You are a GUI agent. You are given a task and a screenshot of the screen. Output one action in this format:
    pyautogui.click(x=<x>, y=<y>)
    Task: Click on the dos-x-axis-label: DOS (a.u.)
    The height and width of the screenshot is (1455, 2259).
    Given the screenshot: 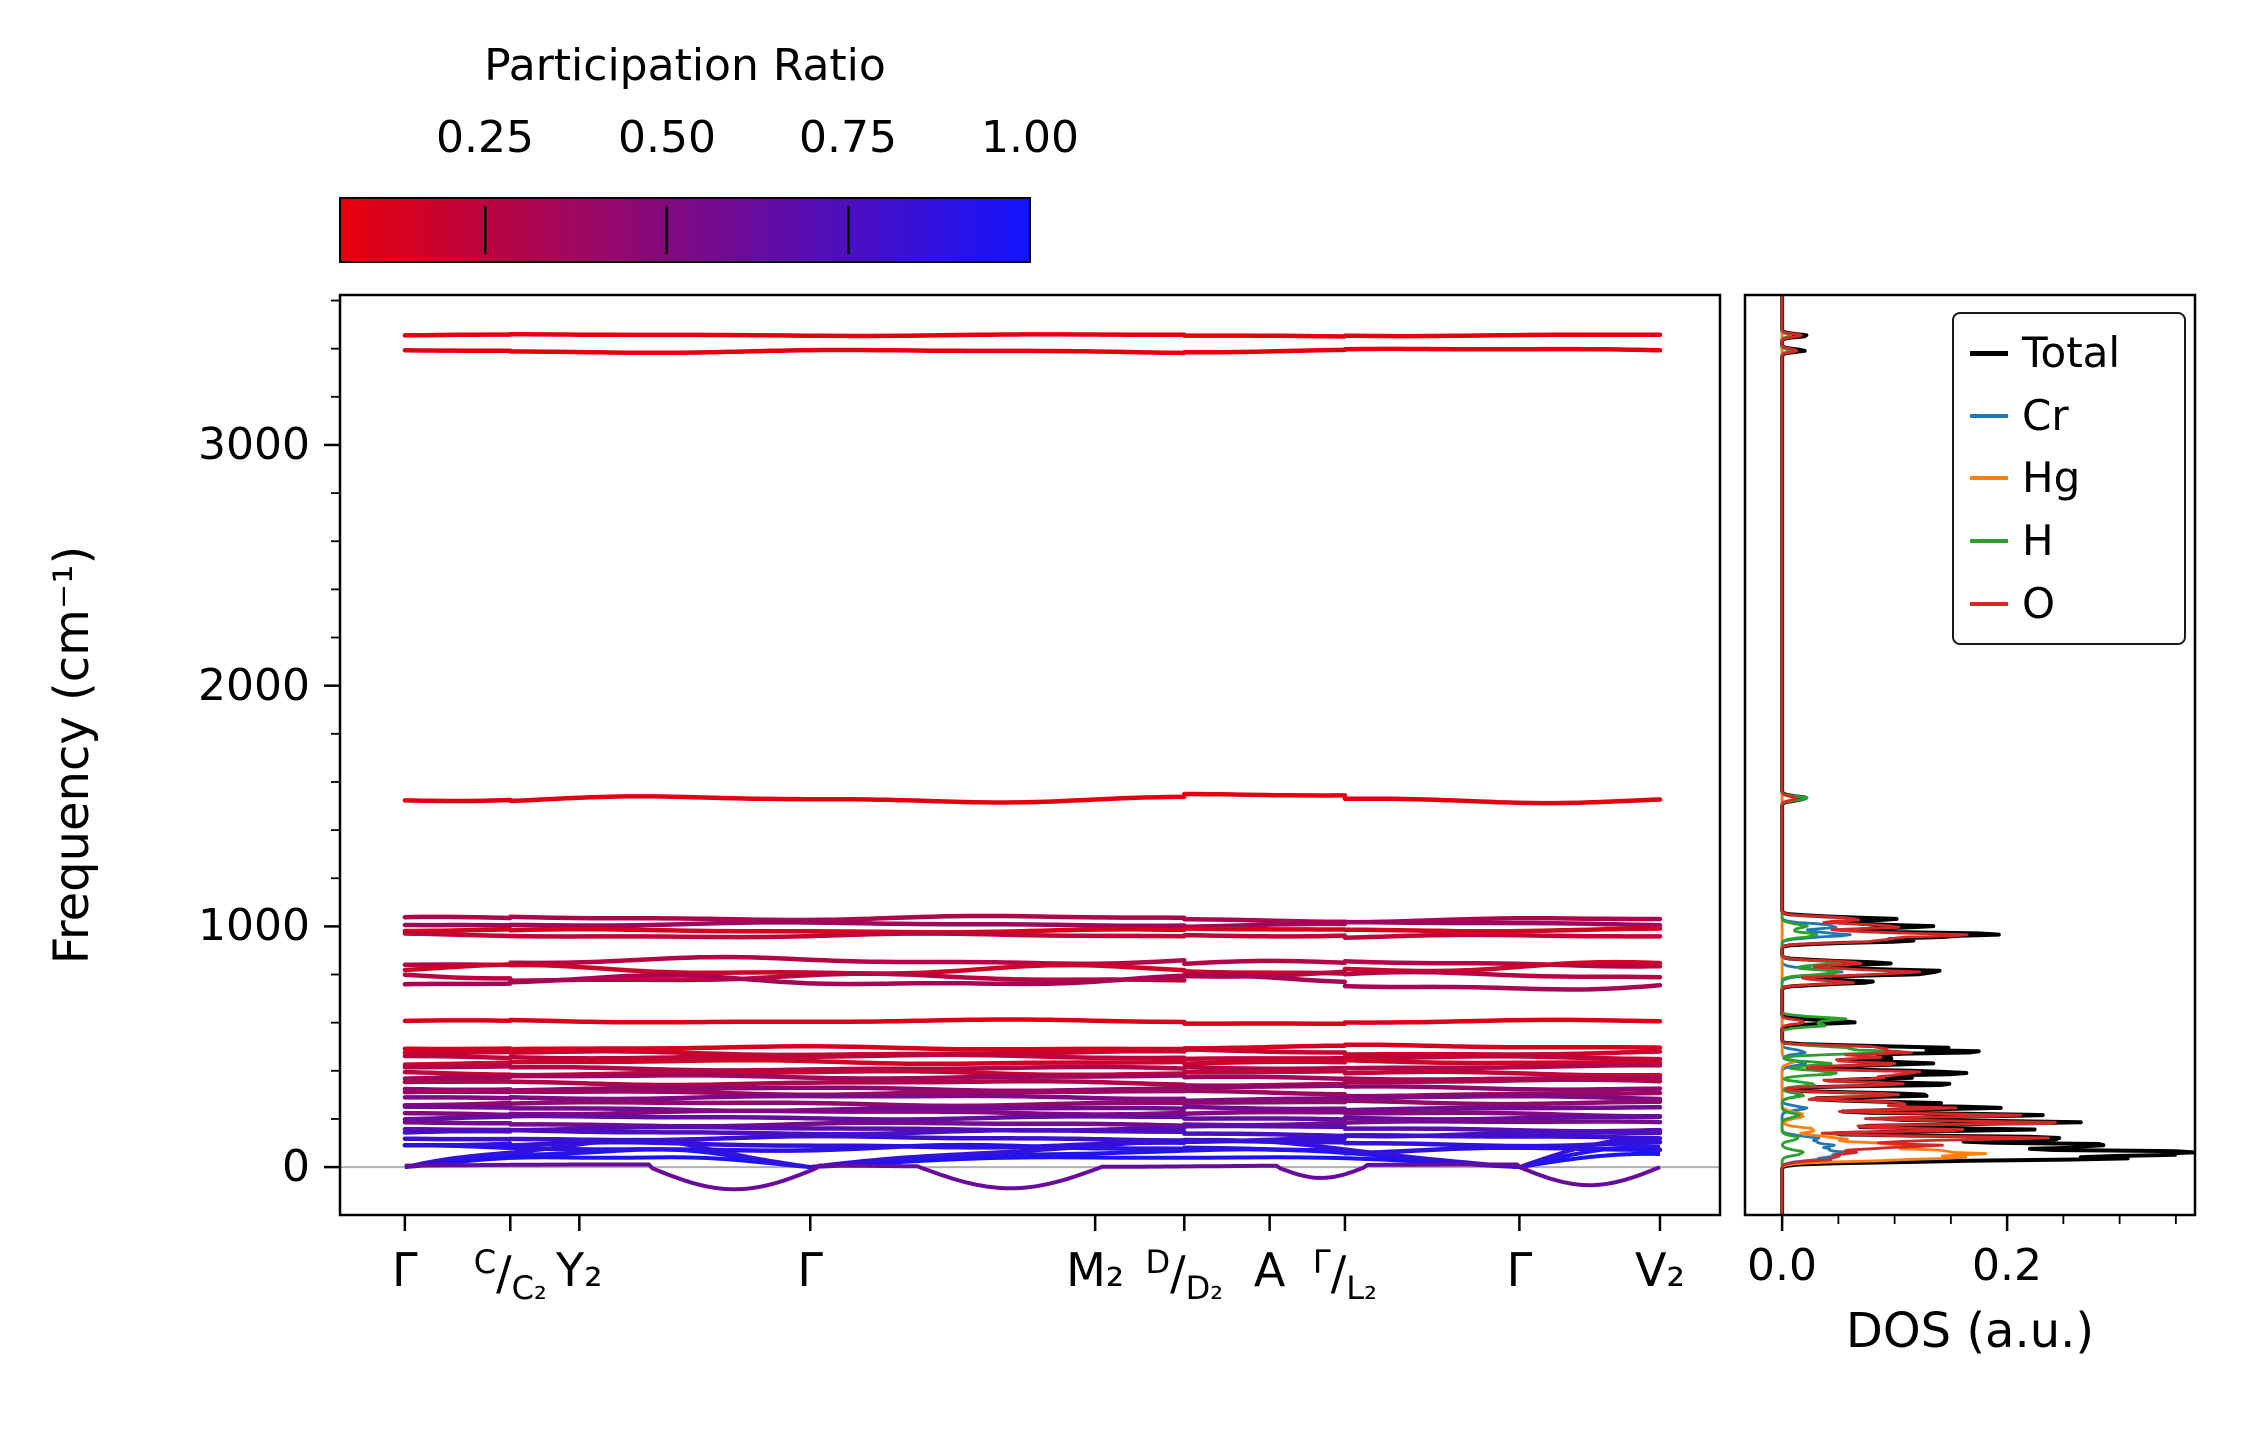 What is the action you would take?
    pyautogui.click(x=1970, y=1331)
    